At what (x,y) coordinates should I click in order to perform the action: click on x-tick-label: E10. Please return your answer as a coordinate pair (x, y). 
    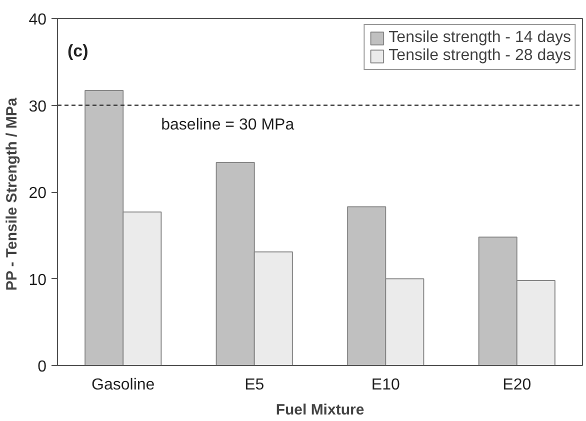
    Looking at the image, I should click on (385, 385).